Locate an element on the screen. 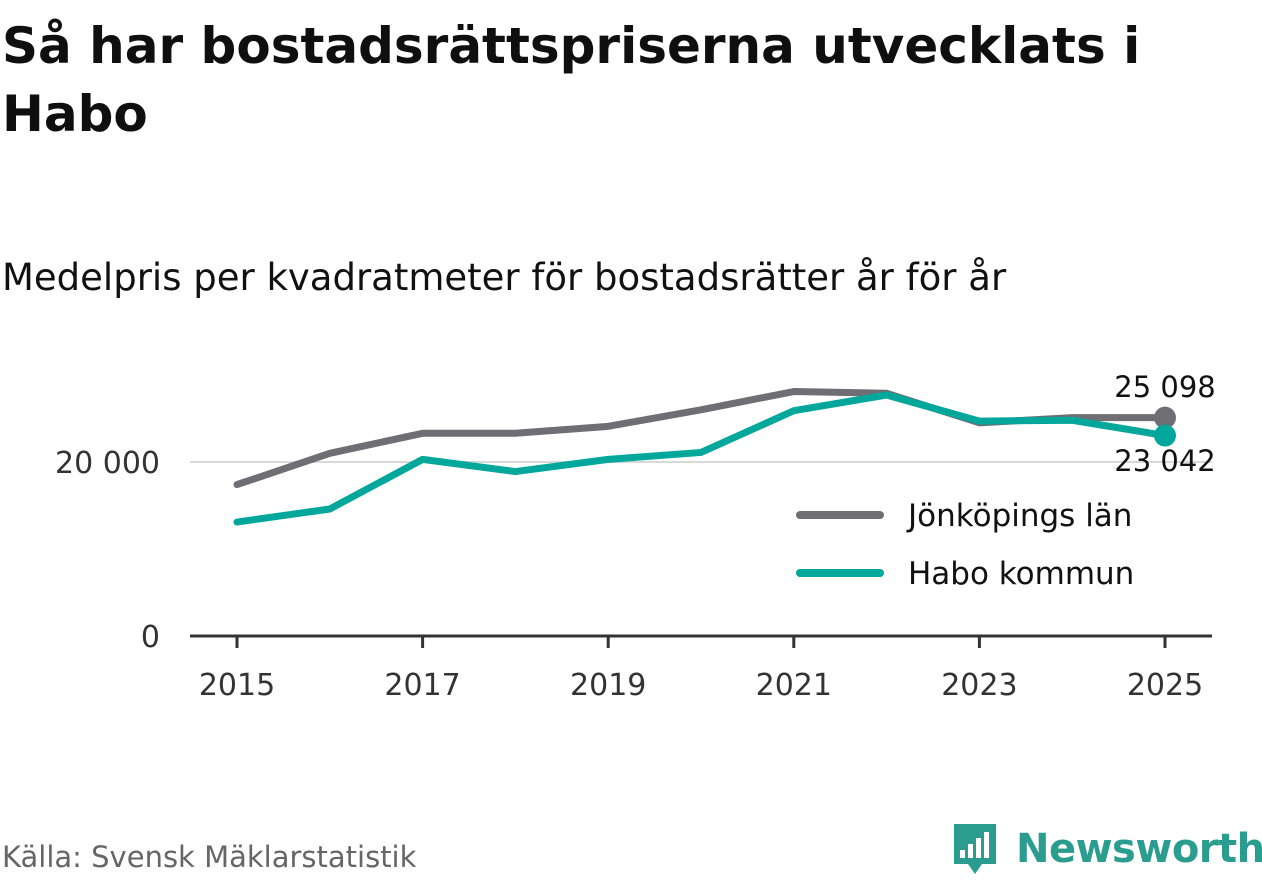 This screenshot has height=880, width=1262. x-tick-label-2015: 2015 is located at coordinates (237, 685).